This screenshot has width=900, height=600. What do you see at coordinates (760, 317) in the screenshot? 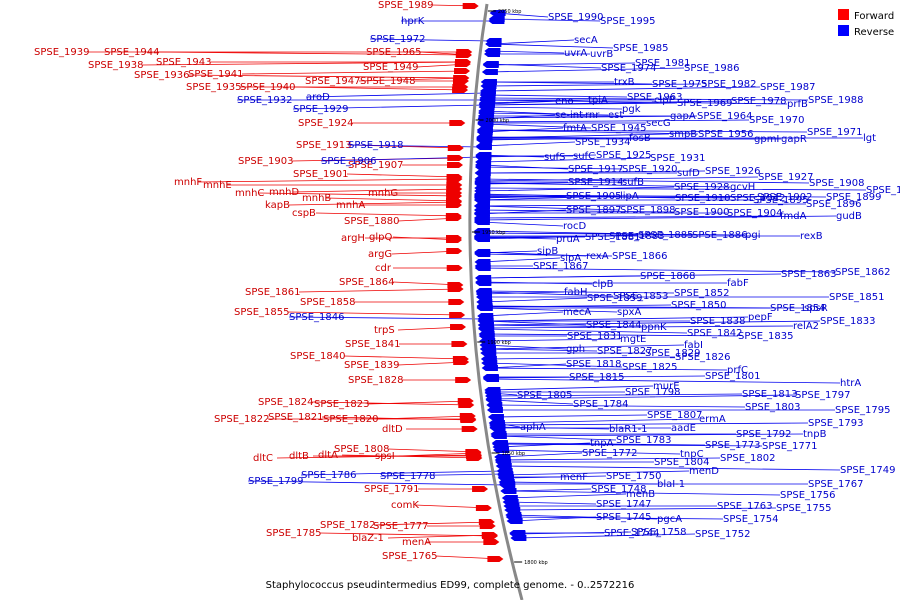
I see `reverse-gene-label: pepF` at bounding box center [760, 317].